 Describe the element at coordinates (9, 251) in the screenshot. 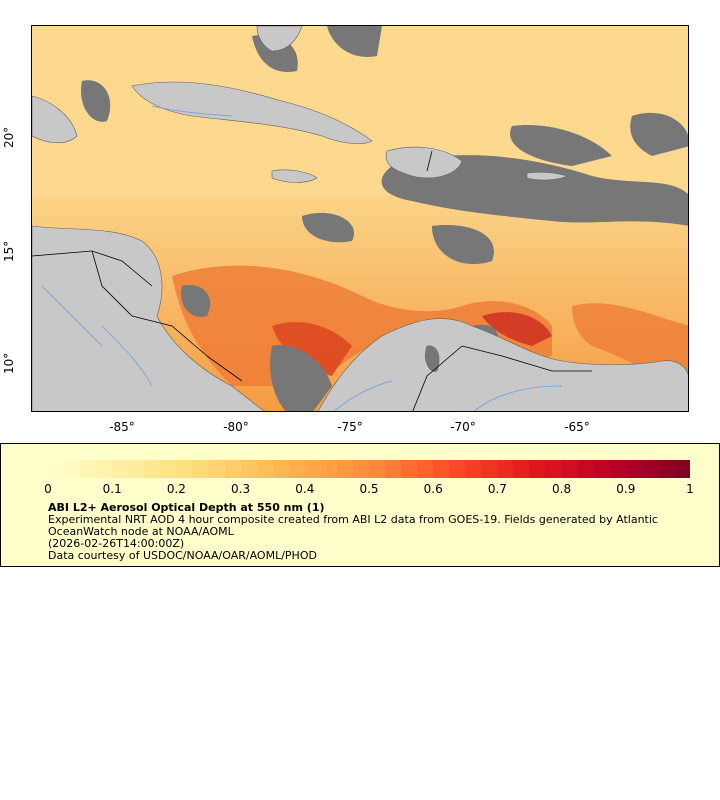

I see `lat-label-15n: 15°` at that location.